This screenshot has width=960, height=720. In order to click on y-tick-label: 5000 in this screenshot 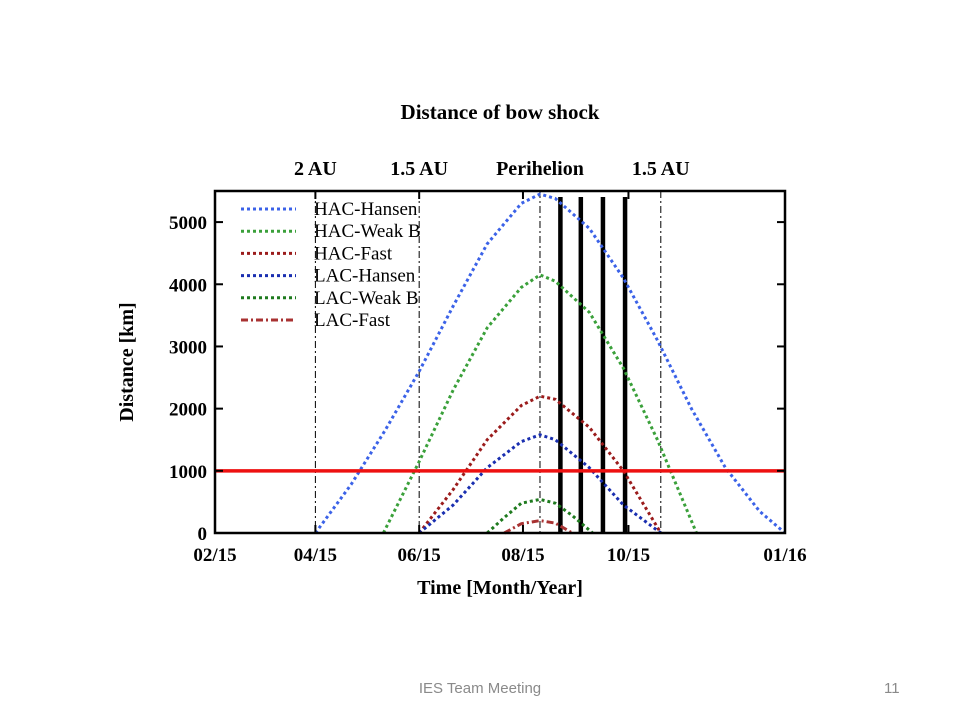, I will do `click(188, 223)`.